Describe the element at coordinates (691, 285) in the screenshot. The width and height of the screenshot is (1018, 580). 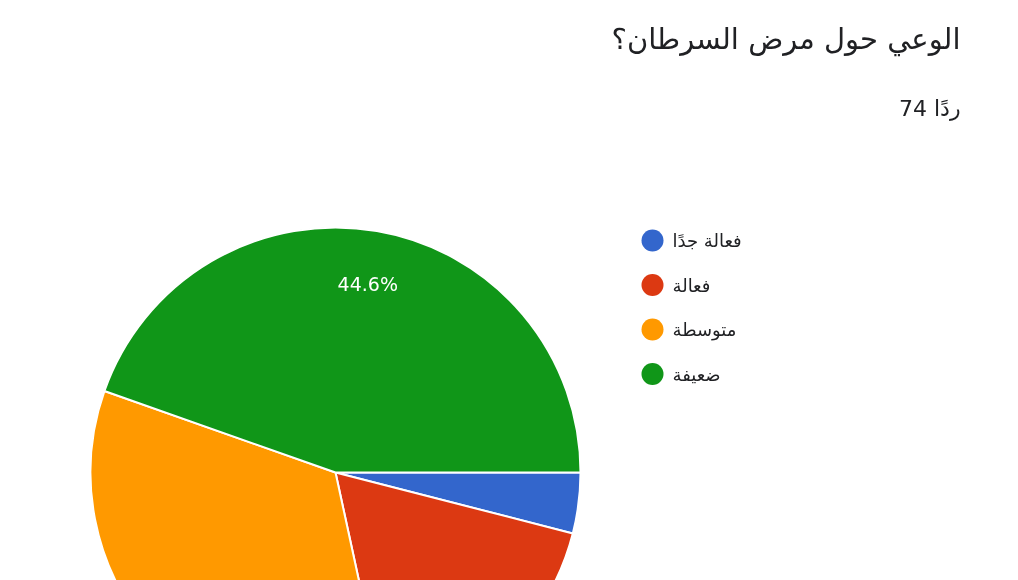
I see `legend-label: فعالة` at that location.